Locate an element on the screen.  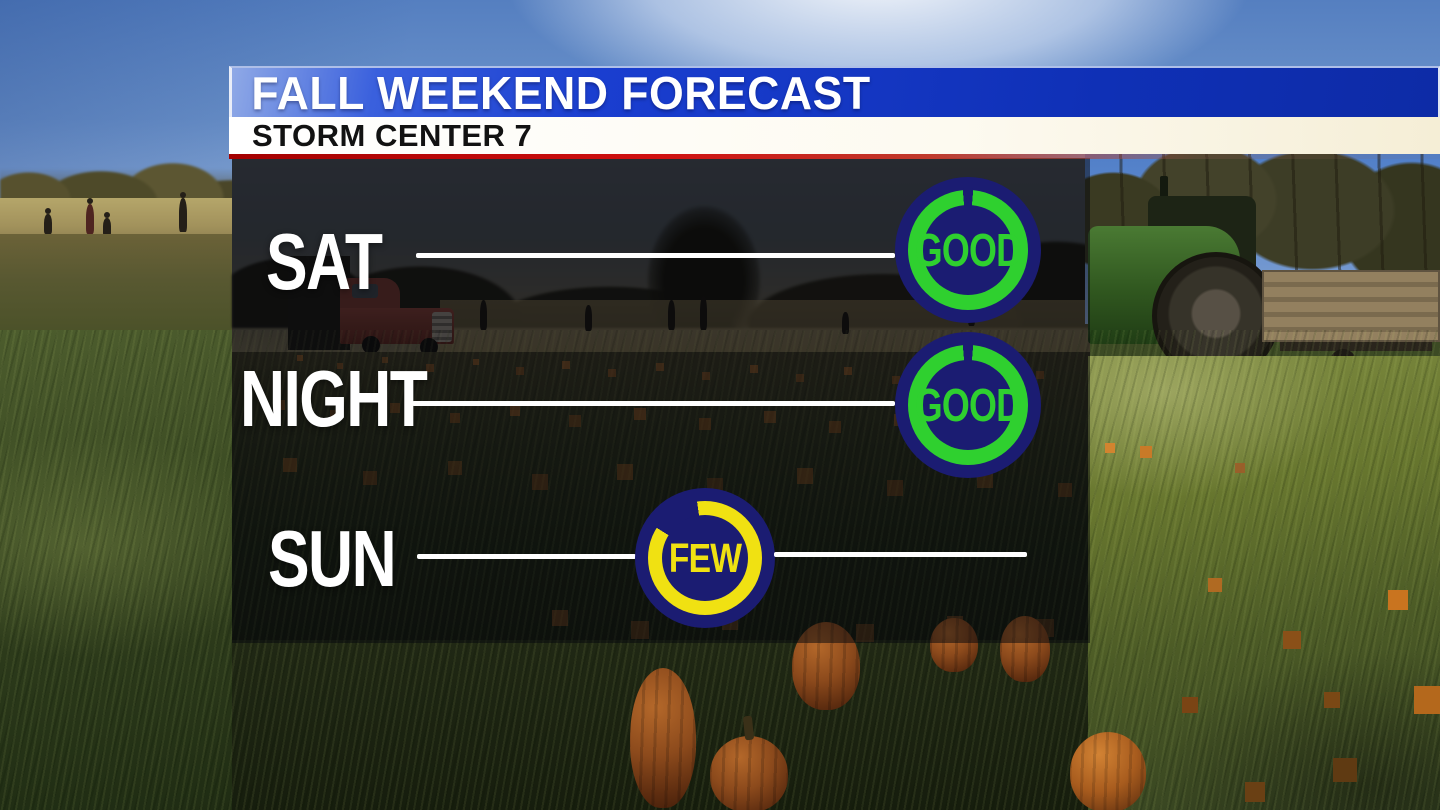
rating-badge-sun: FEW is located at coordinates (705, 558).